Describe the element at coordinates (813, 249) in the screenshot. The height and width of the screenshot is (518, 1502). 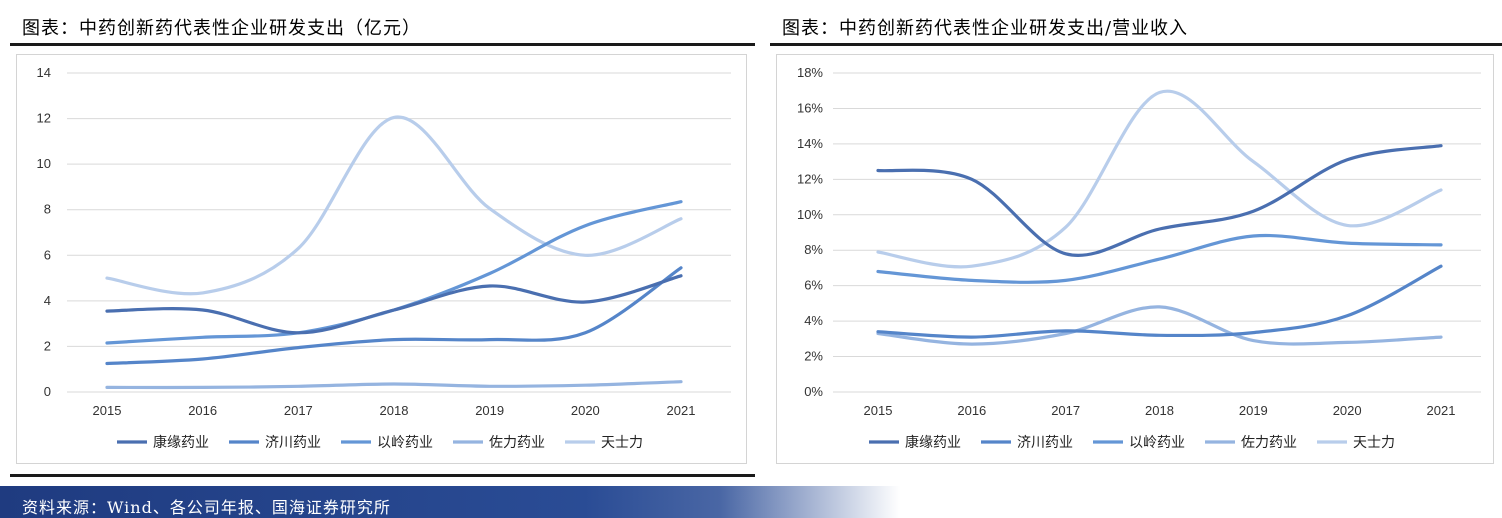
I see `right-y-tick-label: 8%` at that location.